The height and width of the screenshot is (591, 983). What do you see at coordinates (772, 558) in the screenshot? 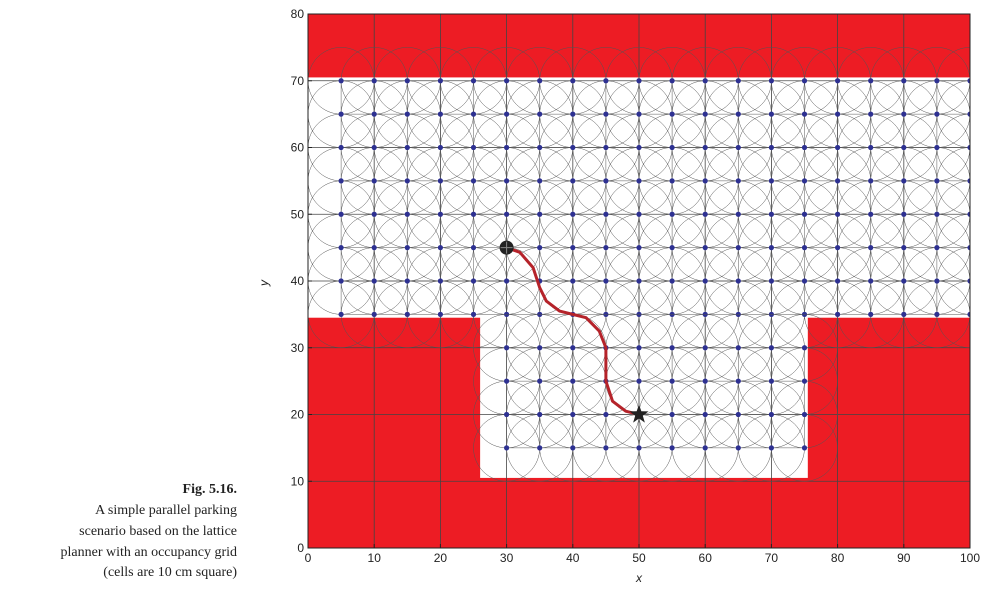
I see `x-tick-label: 70` at bounding box center [772, 558].